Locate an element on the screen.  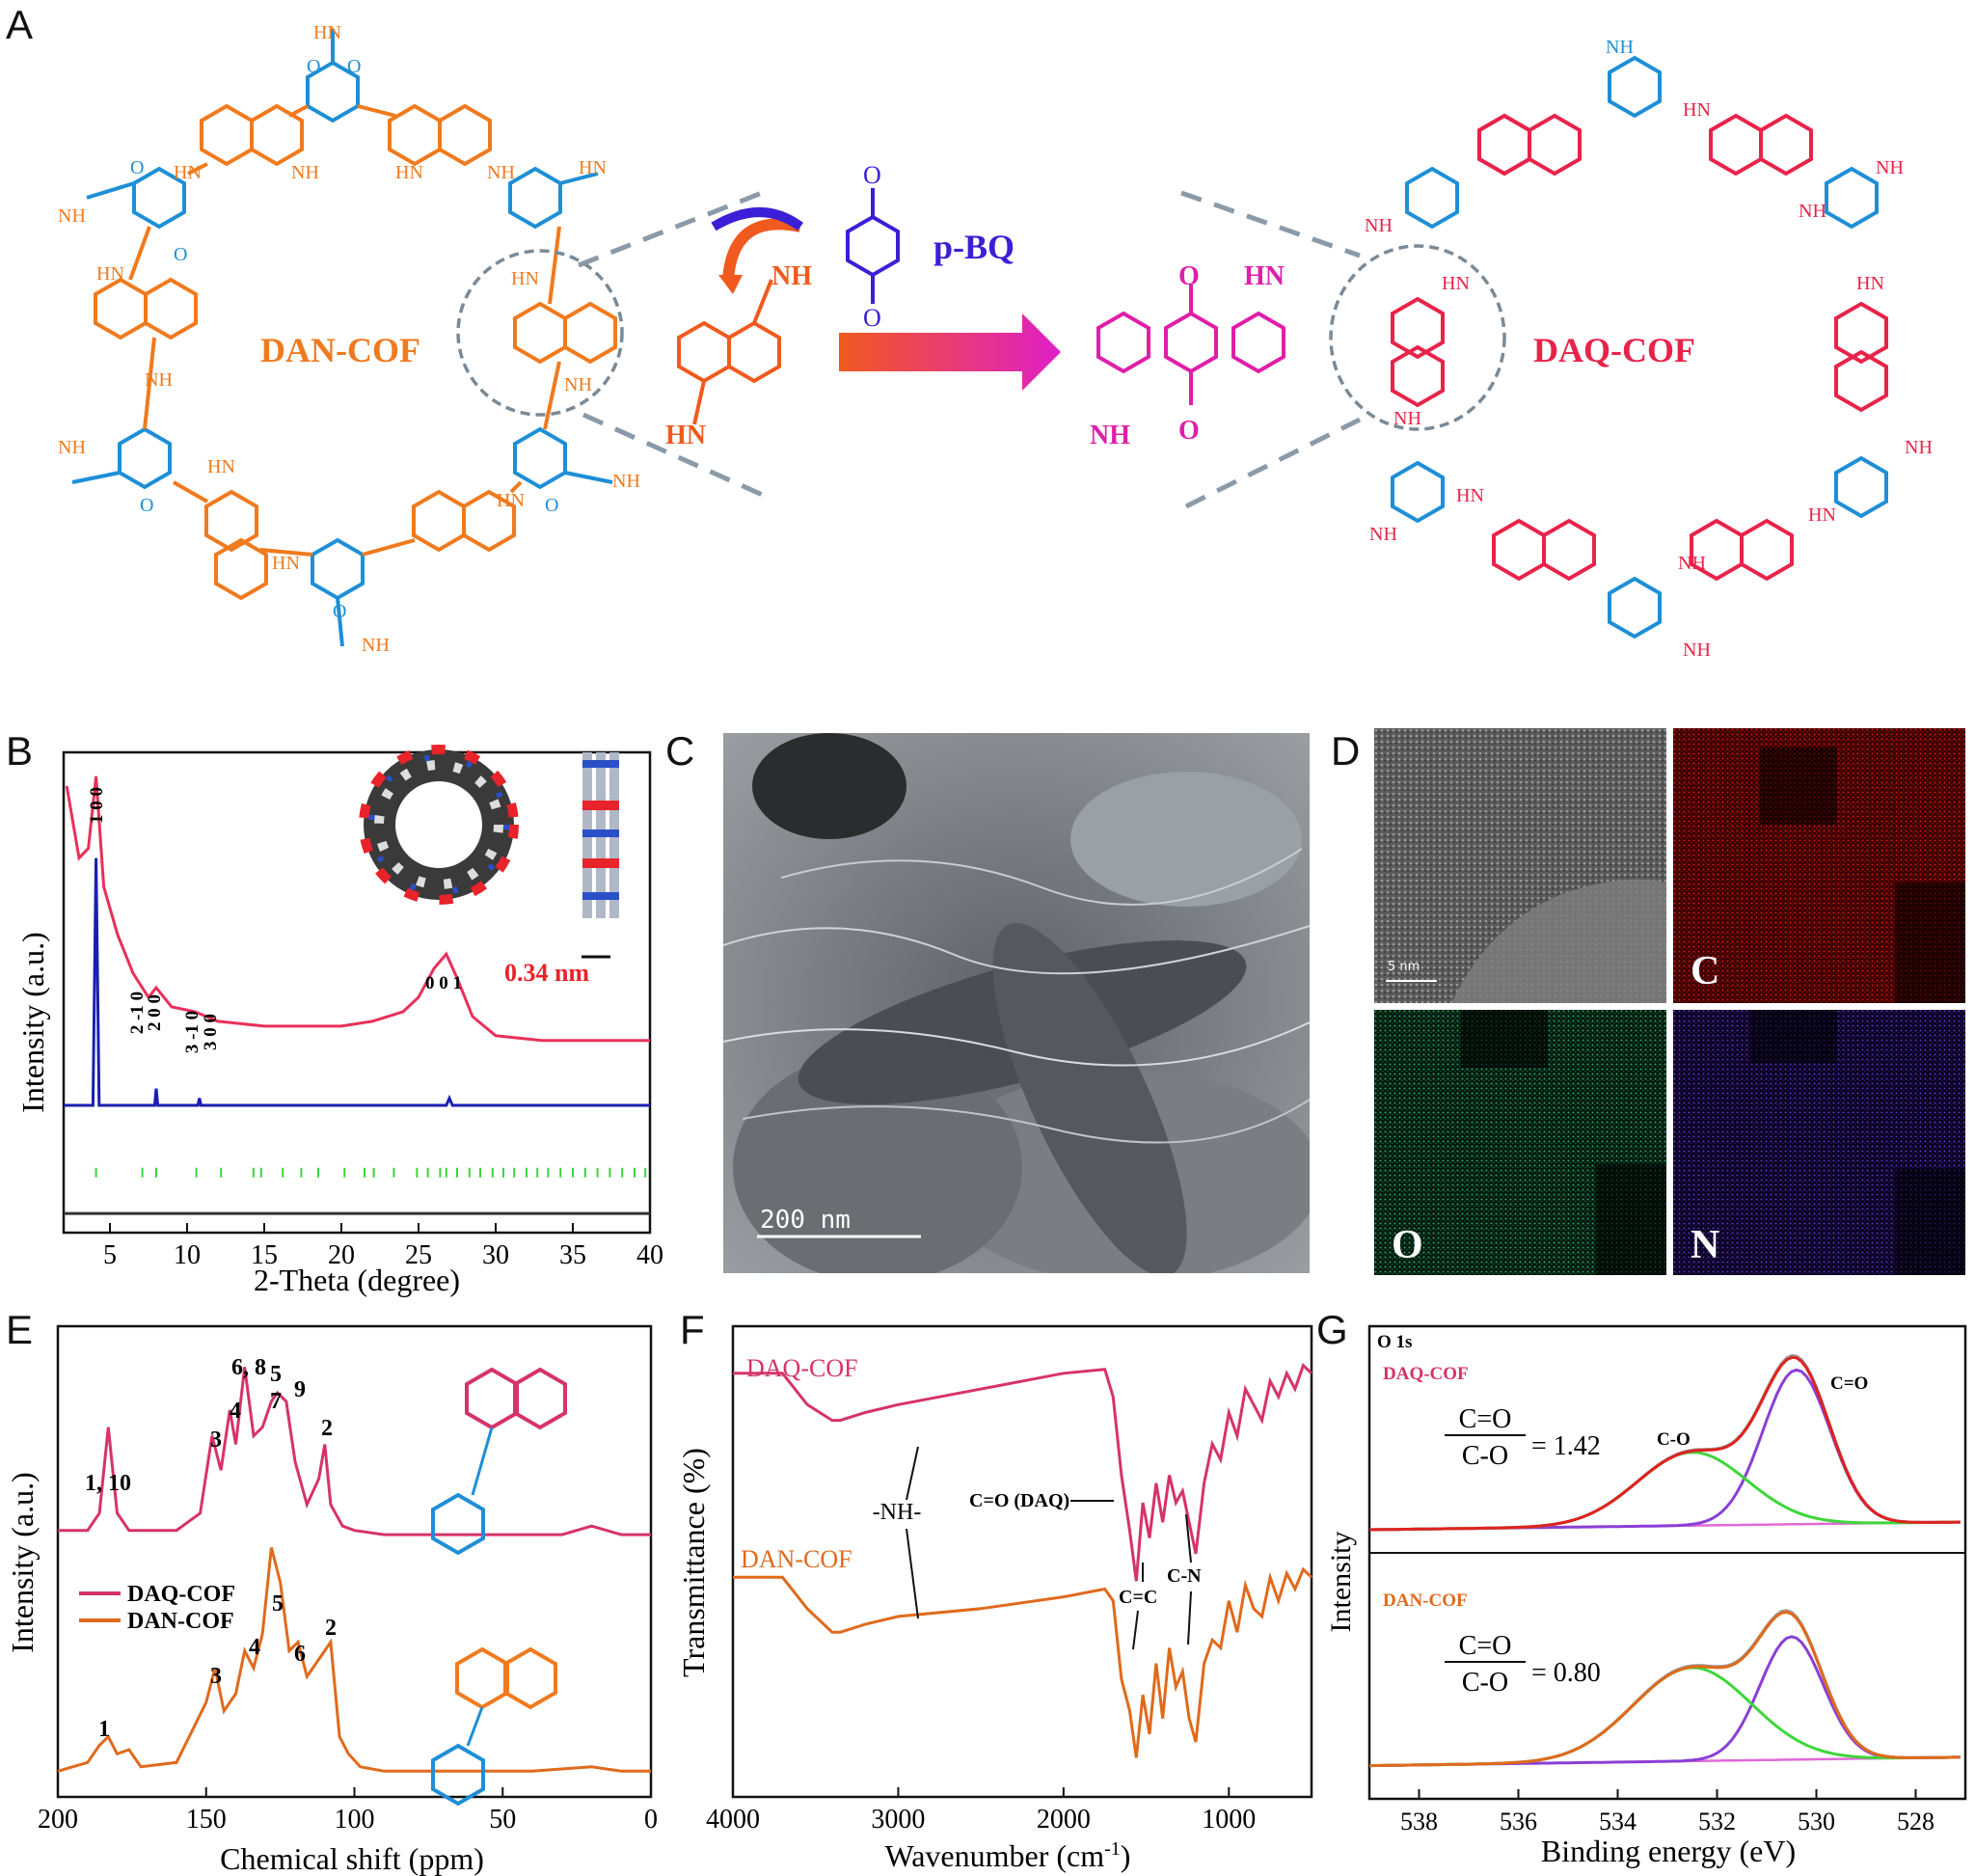
dan-monomer: NH HN is located at coordinates (738, 355).